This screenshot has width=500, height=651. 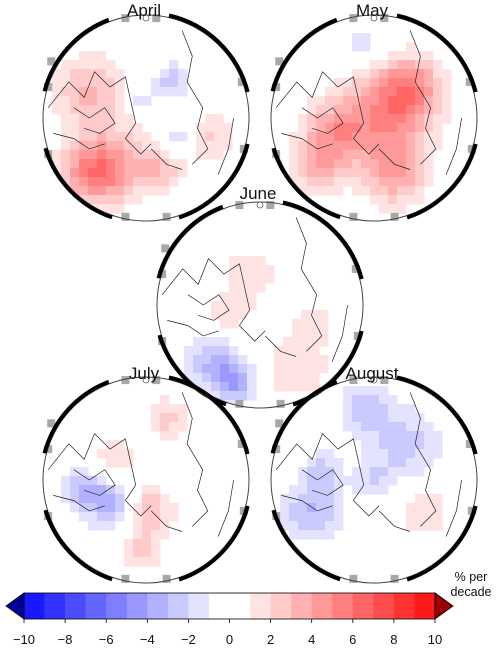 What do you see at coordinates (144, 373) in the screenshot?
I see `panel-title-july: July` at bounding box center [144, 373].